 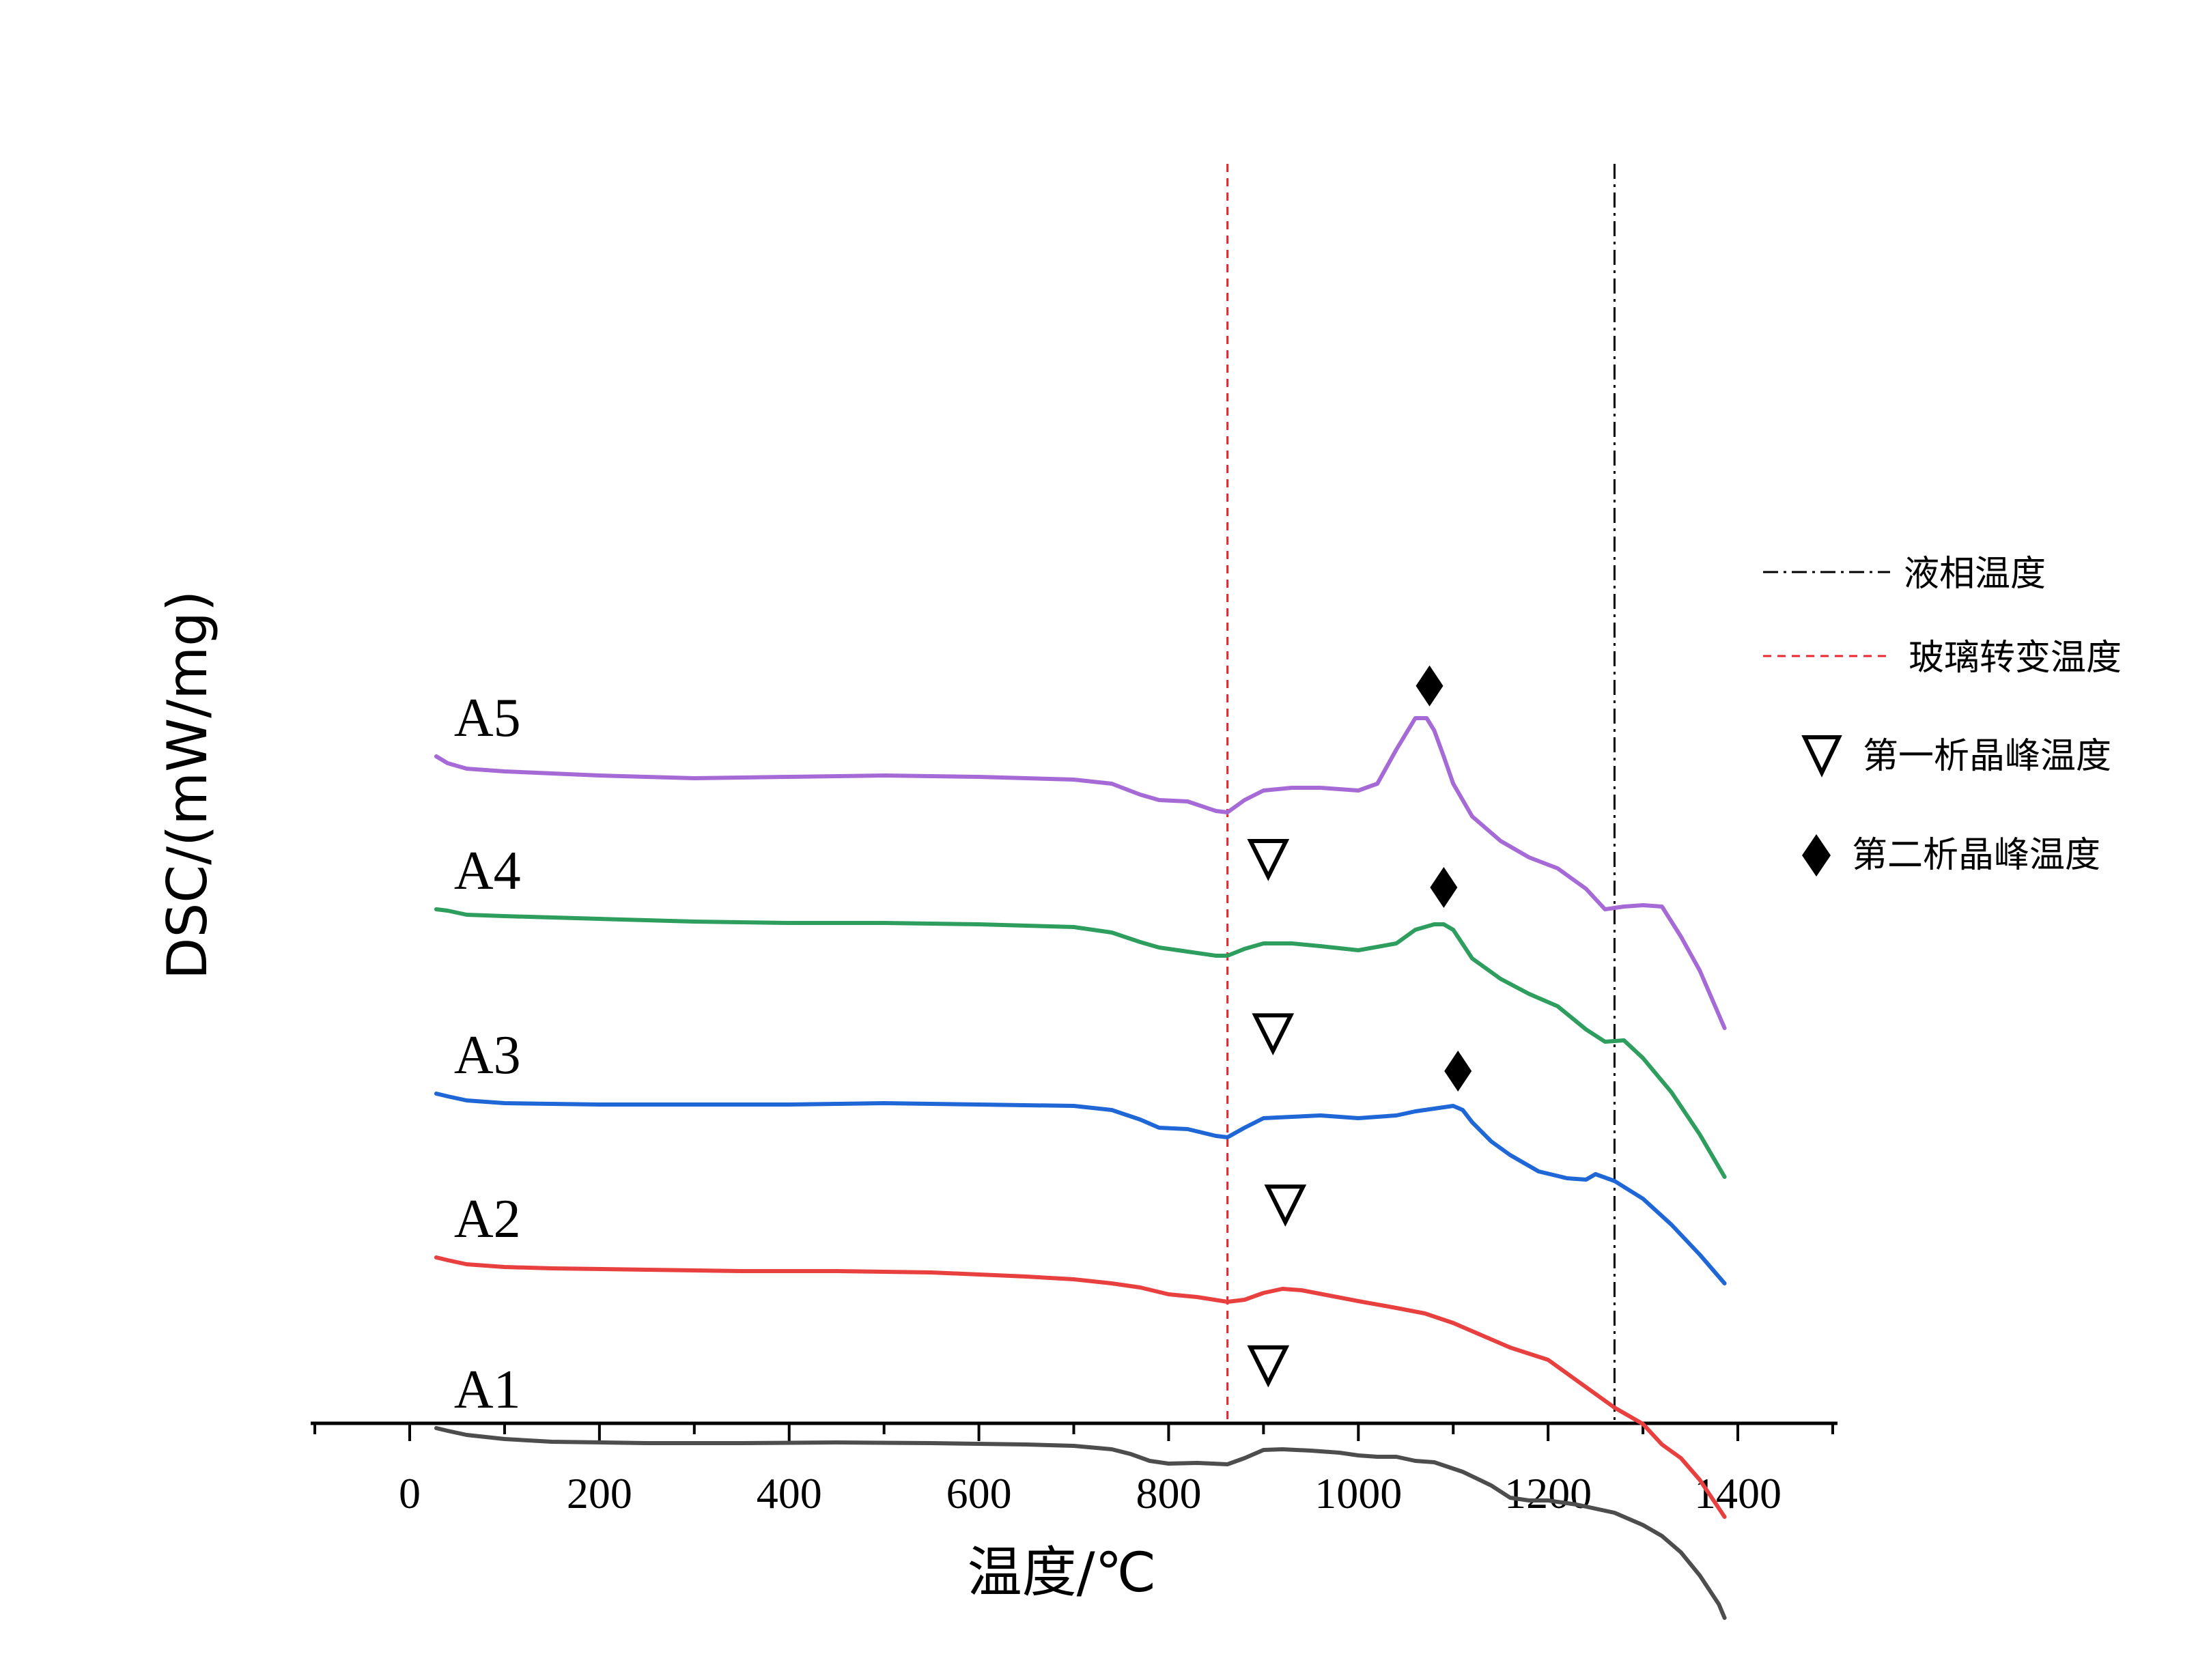 I want to click on x-axis-ticks, so click(x=1074, y=1432).